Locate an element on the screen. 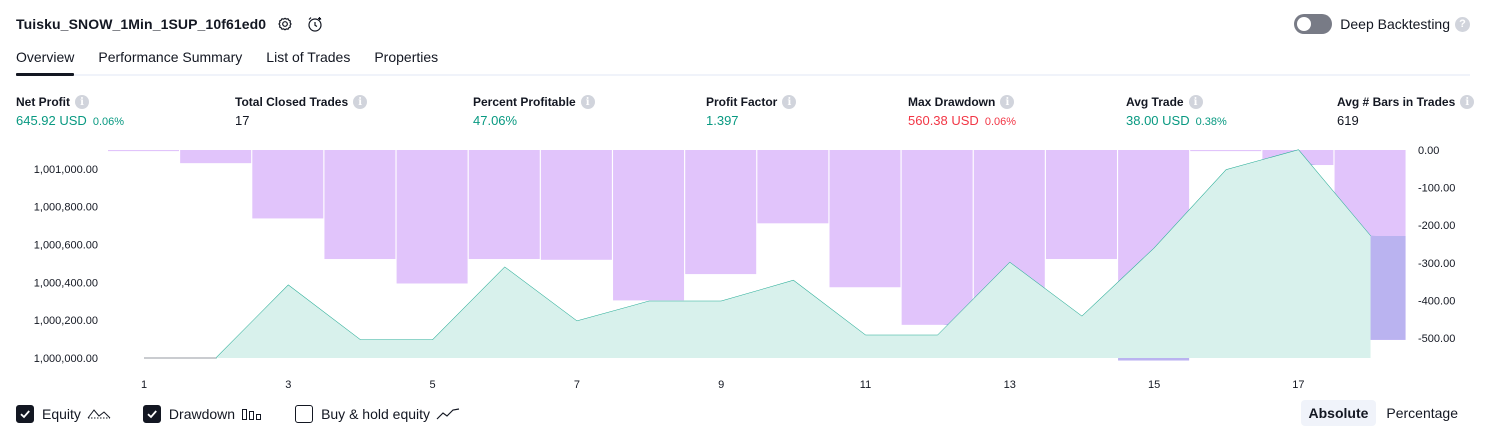 This screenshot has width=1486, height=438. metric-value: 17 is located at coordinates (242, 120).